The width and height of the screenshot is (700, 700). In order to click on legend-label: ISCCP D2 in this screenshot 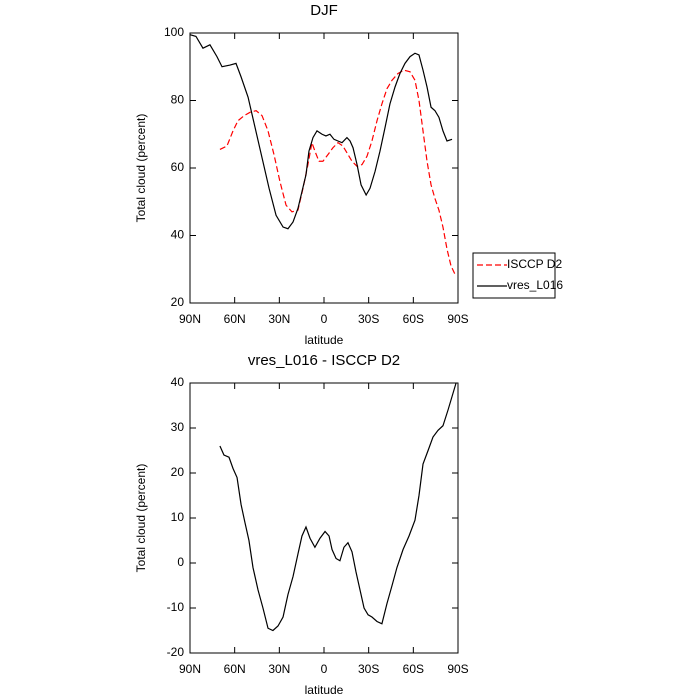, I will do `click(534, 264)`.